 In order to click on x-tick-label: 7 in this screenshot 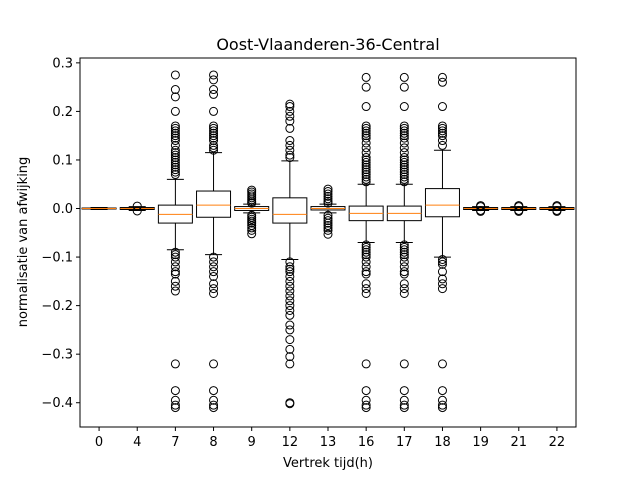, I will do `click(175, 442)`.